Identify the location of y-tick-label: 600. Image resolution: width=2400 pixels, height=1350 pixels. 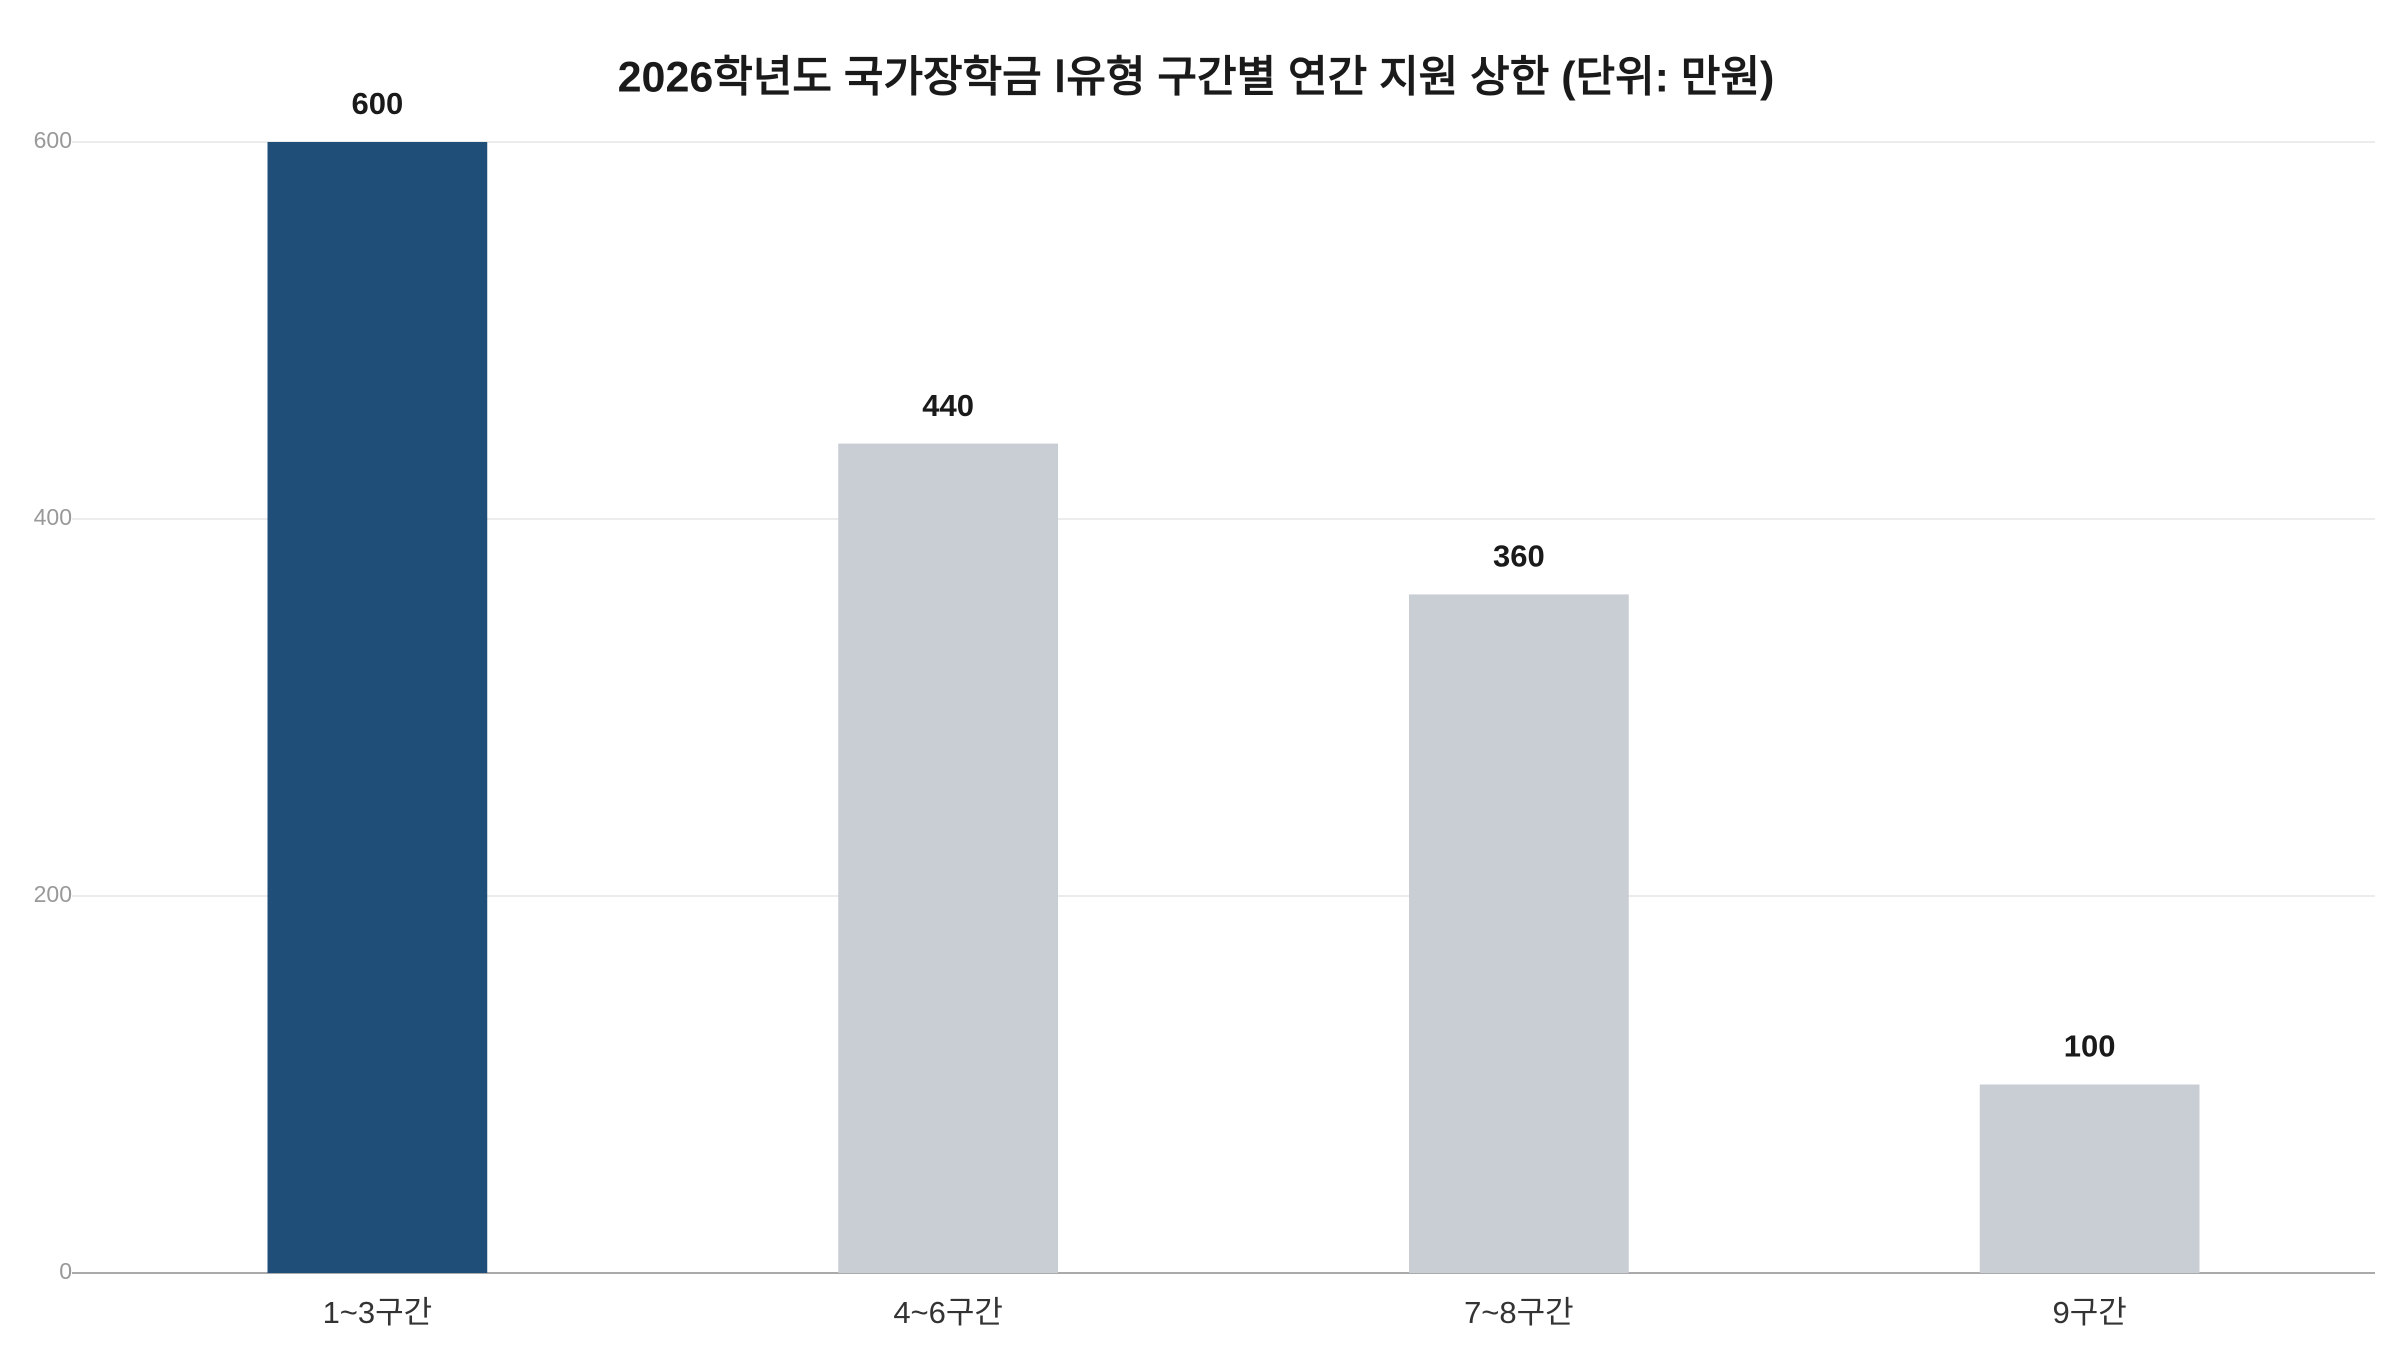
(53, 140).